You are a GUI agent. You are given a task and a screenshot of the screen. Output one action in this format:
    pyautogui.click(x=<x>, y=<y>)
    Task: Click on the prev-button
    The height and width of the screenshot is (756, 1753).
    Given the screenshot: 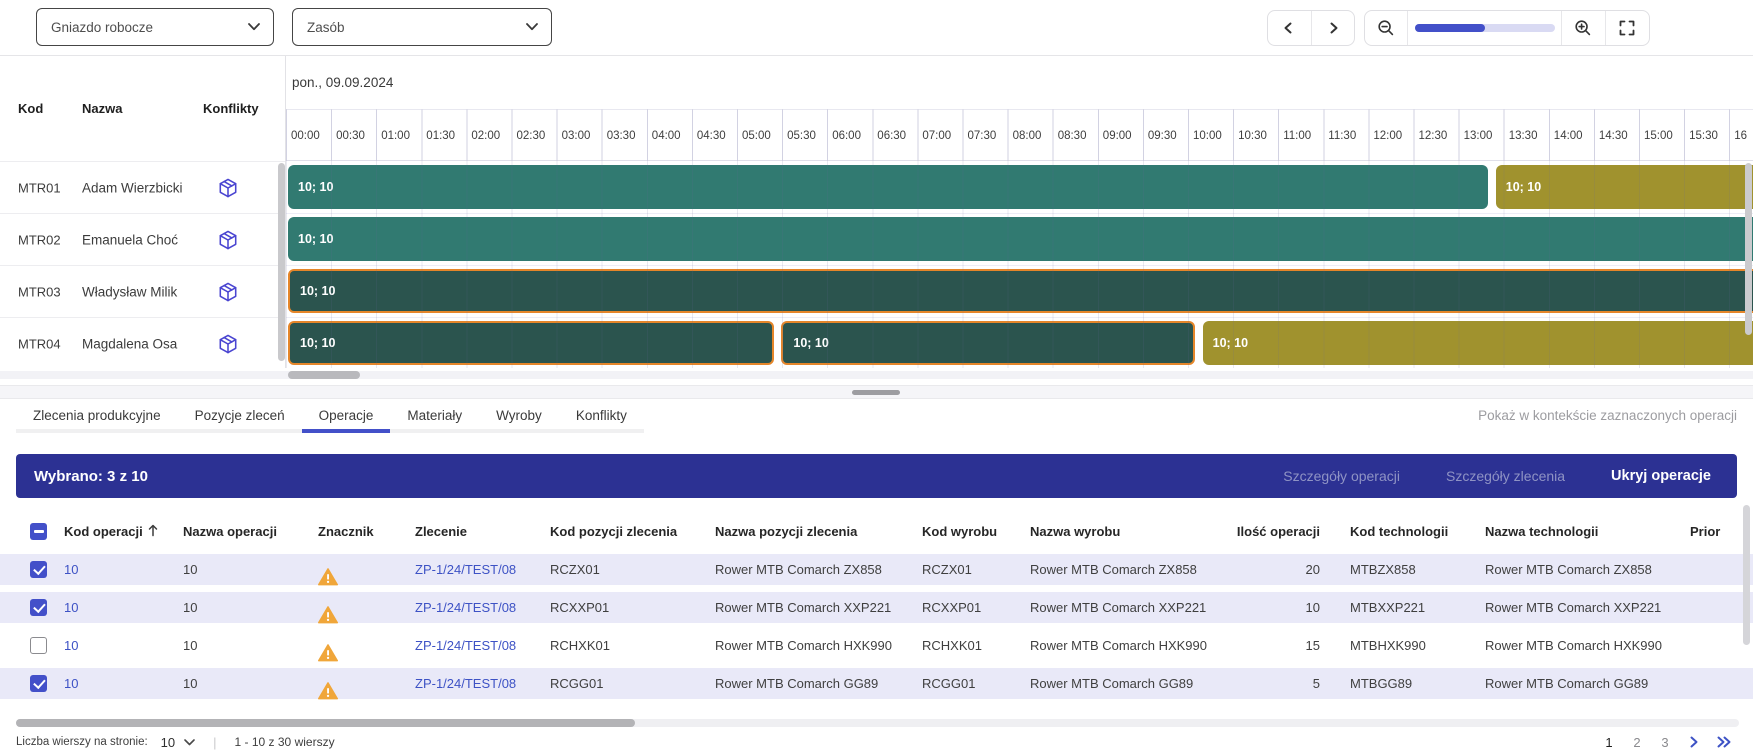 What is the action you would take?
    pyautogui.click(x=1289, y=28)
    